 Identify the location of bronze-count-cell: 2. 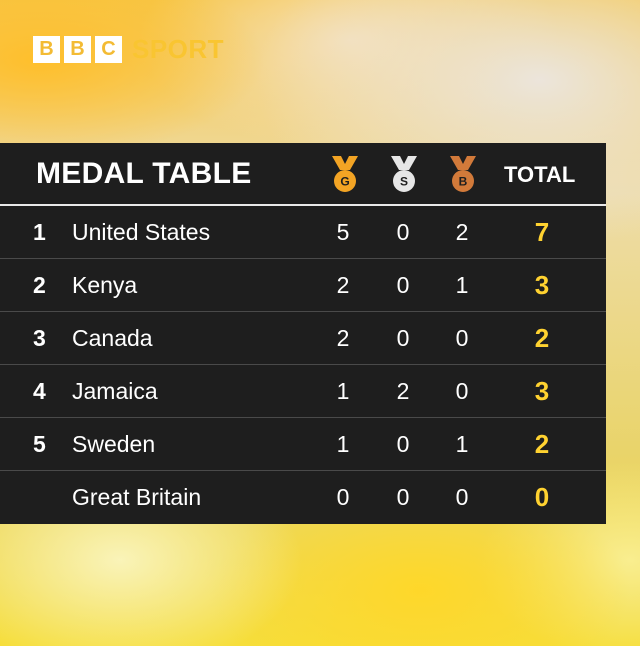
(462, 232).